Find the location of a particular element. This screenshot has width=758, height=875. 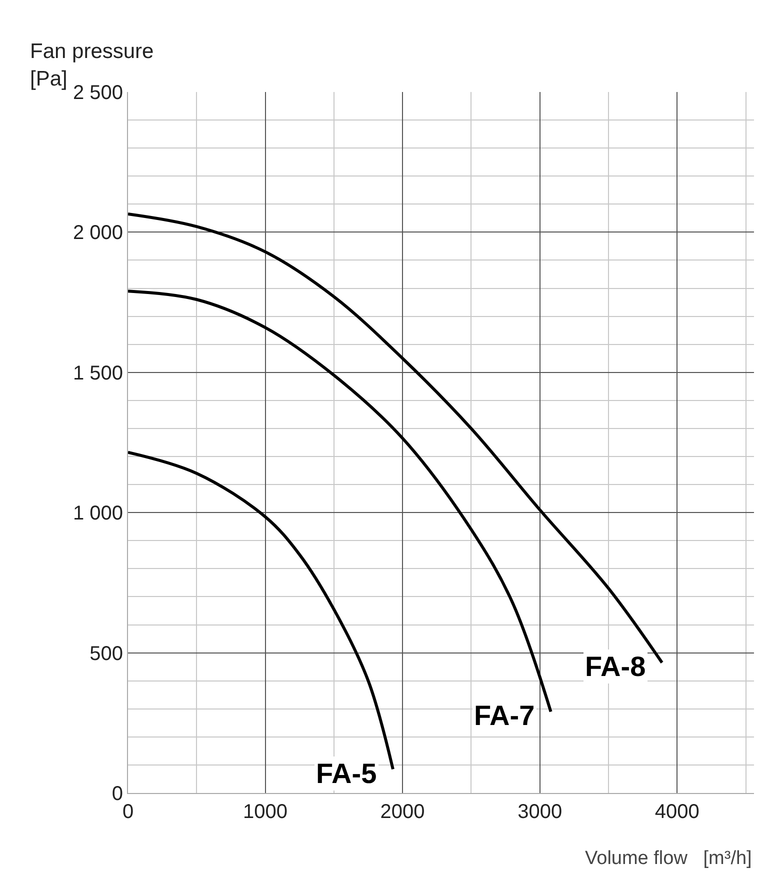

x-tick-label: 4000 is located at coordinates (677, 812).